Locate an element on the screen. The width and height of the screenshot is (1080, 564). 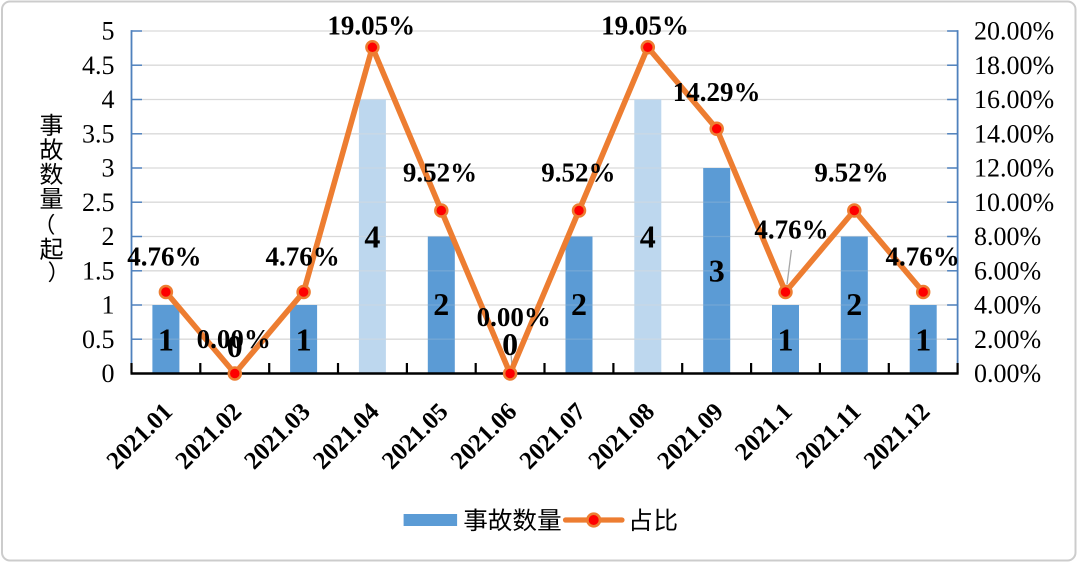
svg-text: 3.5 is located at coordinates (98, 133).